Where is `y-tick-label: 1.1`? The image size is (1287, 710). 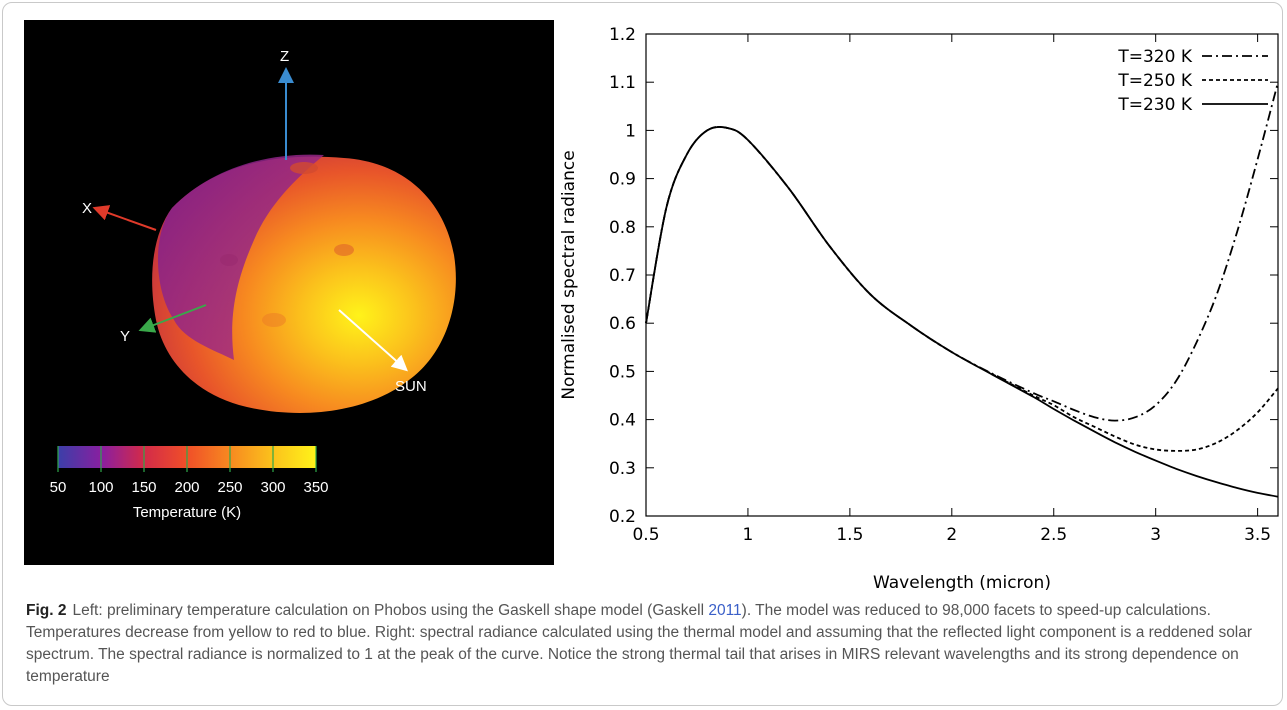 y-tick-label: 1.1 is located at coordinates (622, 83).